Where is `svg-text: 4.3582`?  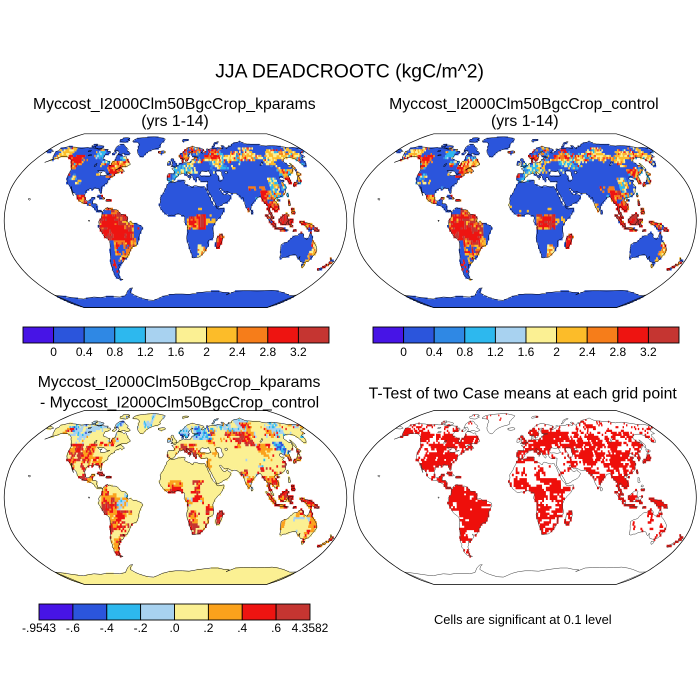 svg-text: 4.3582 is located at coordinates (310, 628).